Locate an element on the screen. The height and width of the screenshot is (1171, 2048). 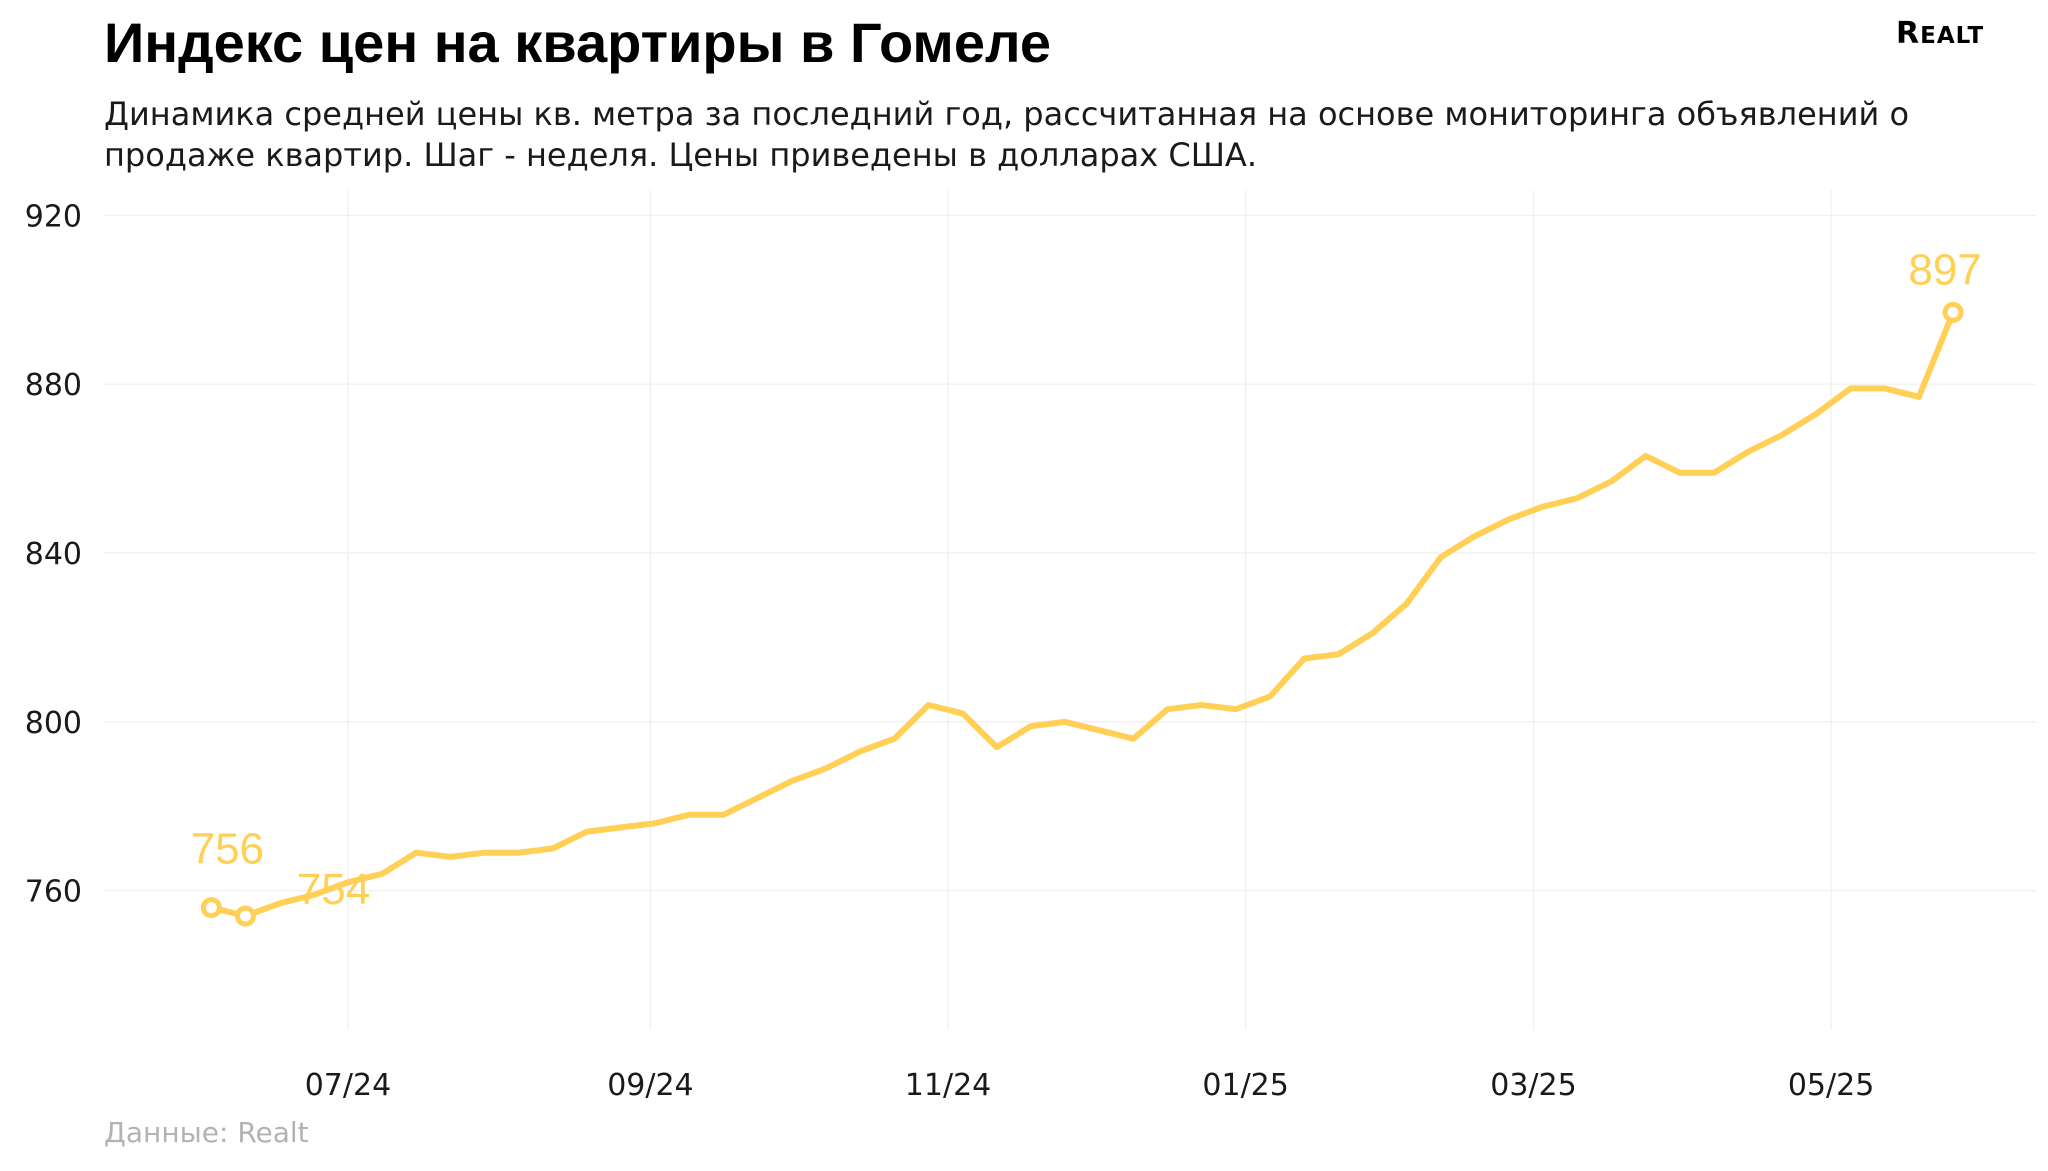
y-axis: 760 800 840 880 920 is located at coordinates (53, 554).